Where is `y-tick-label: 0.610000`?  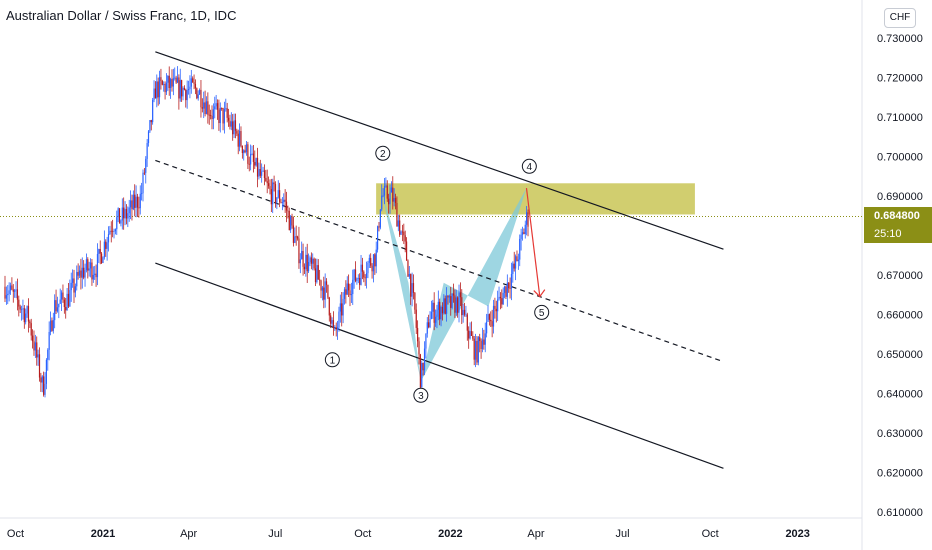 y-tick-label: 0.610000 is located at coordinates (900, 513).